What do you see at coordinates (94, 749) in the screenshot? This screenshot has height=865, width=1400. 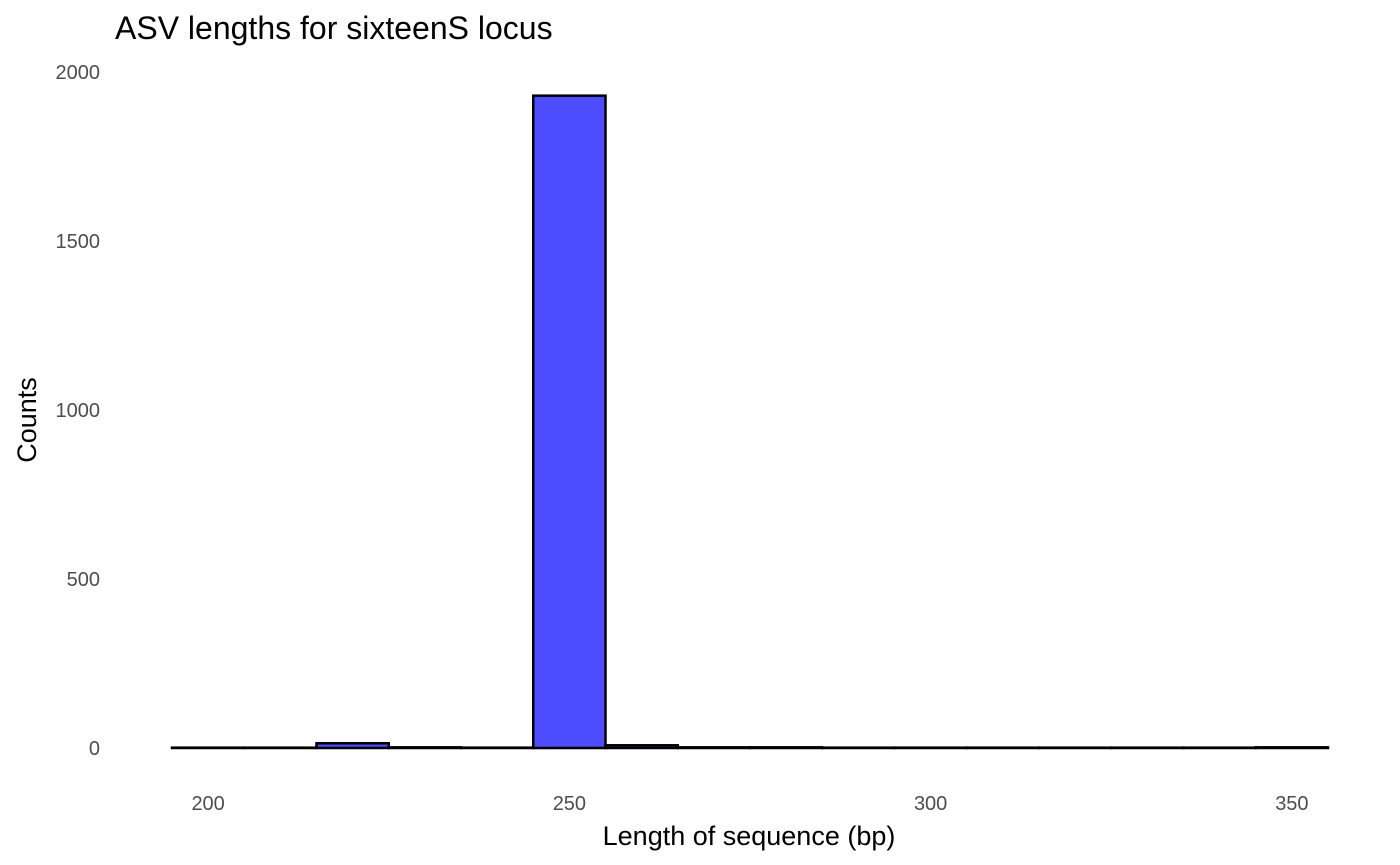 I see `y-tick-label: 0` at bounding box center [94, 749].